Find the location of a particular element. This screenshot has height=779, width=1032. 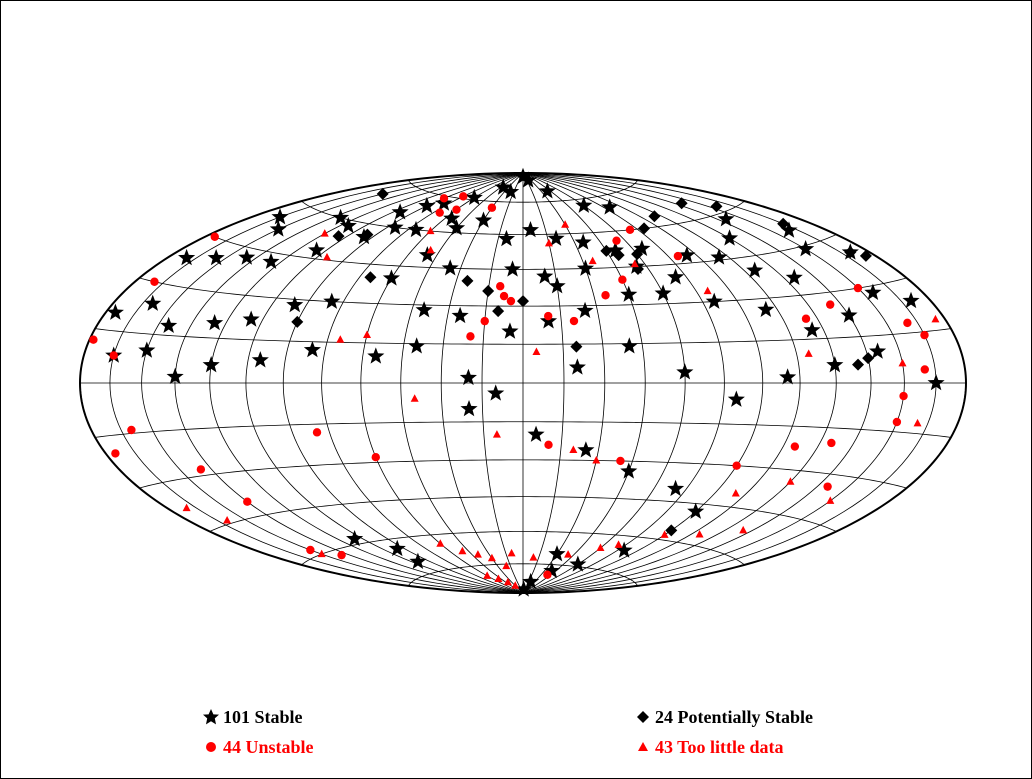

triangle-icon is located at coordinates (643, 747).